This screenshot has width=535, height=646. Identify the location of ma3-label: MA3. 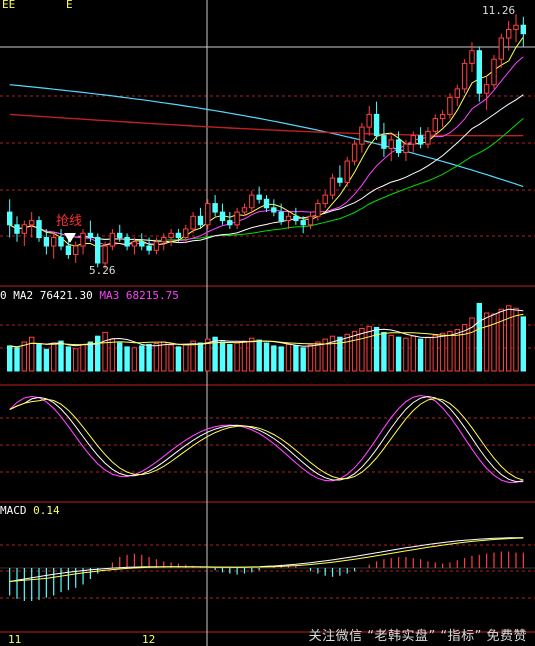
(109, 295).